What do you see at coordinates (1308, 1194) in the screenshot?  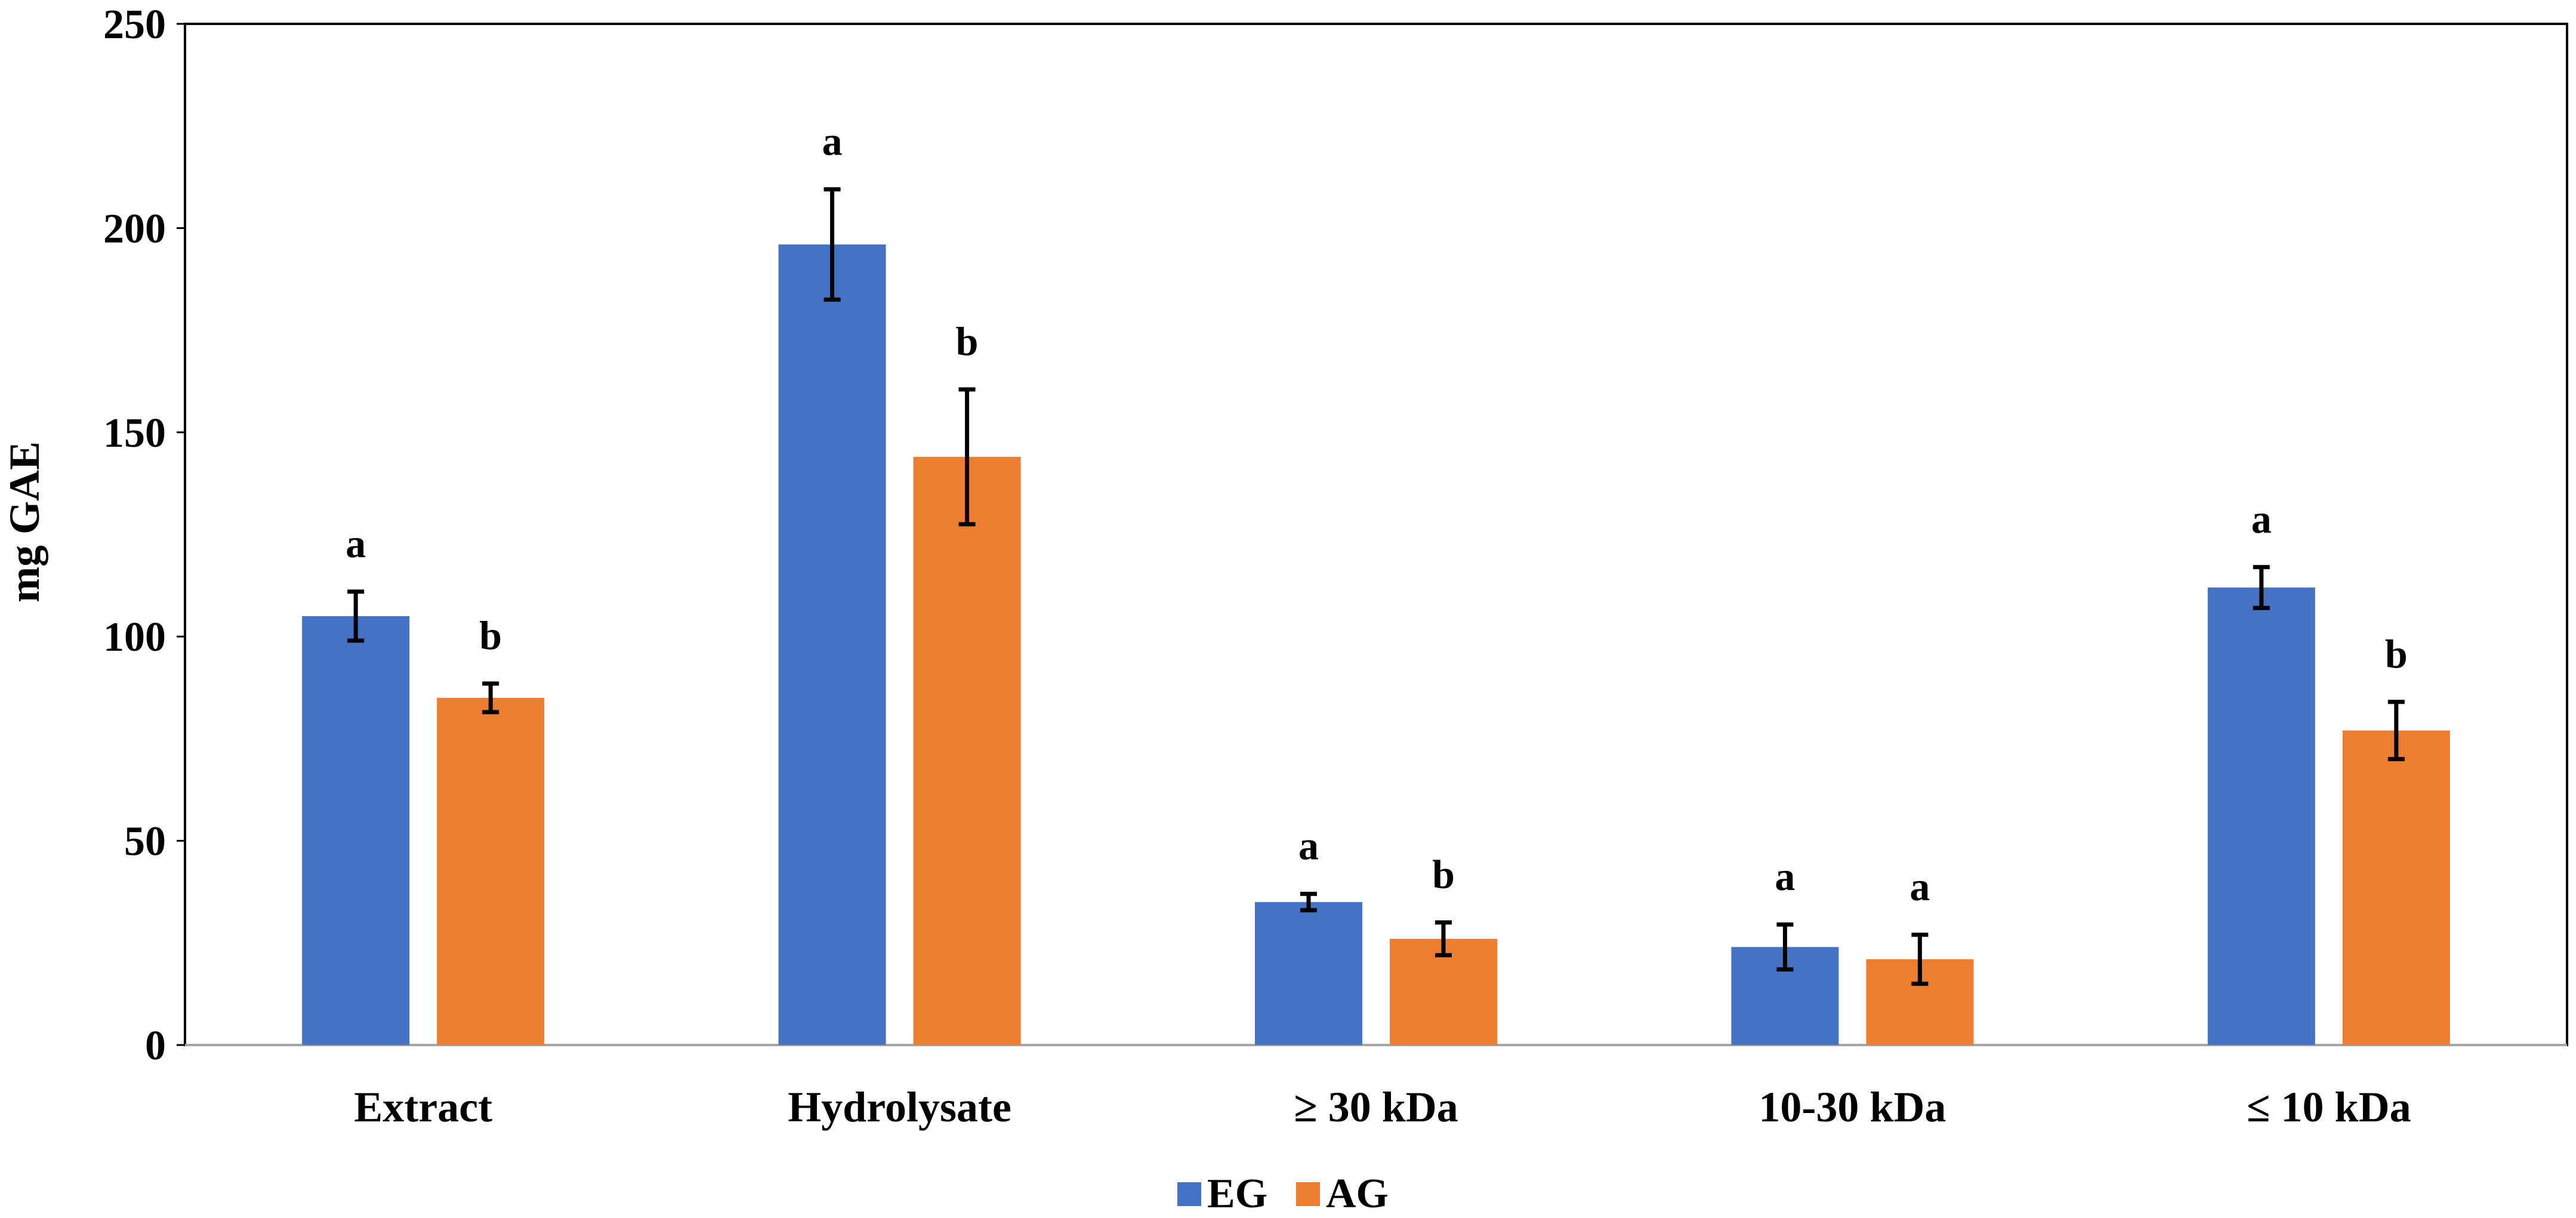 I see `legend-swatch-ag` at bounding box center [1308, 1194].